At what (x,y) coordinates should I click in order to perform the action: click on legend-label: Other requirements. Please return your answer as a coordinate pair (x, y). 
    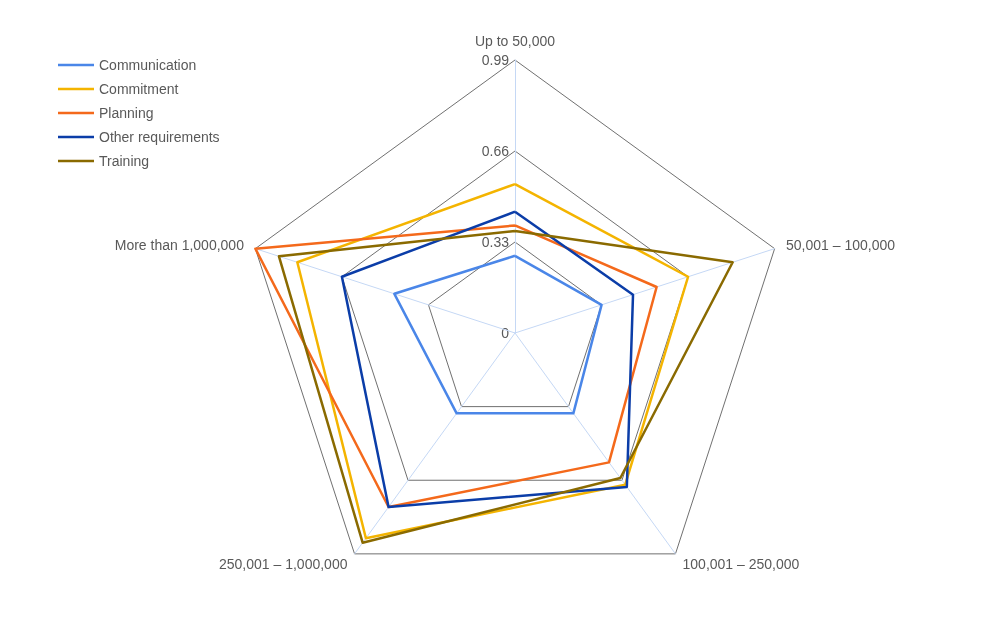
    Looking at the image, I should click on (159, 137).